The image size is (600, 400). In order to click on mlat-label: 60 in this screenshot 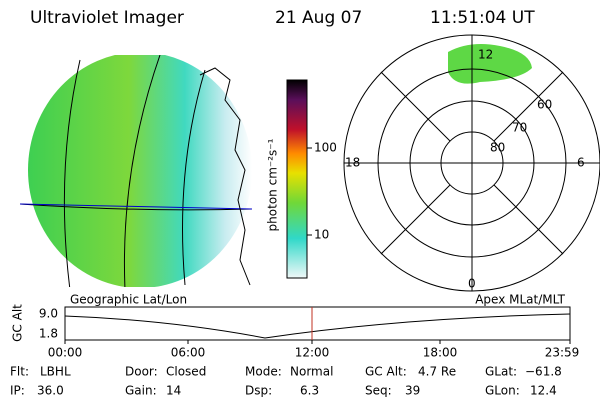, I will do `click(544, 105)`.